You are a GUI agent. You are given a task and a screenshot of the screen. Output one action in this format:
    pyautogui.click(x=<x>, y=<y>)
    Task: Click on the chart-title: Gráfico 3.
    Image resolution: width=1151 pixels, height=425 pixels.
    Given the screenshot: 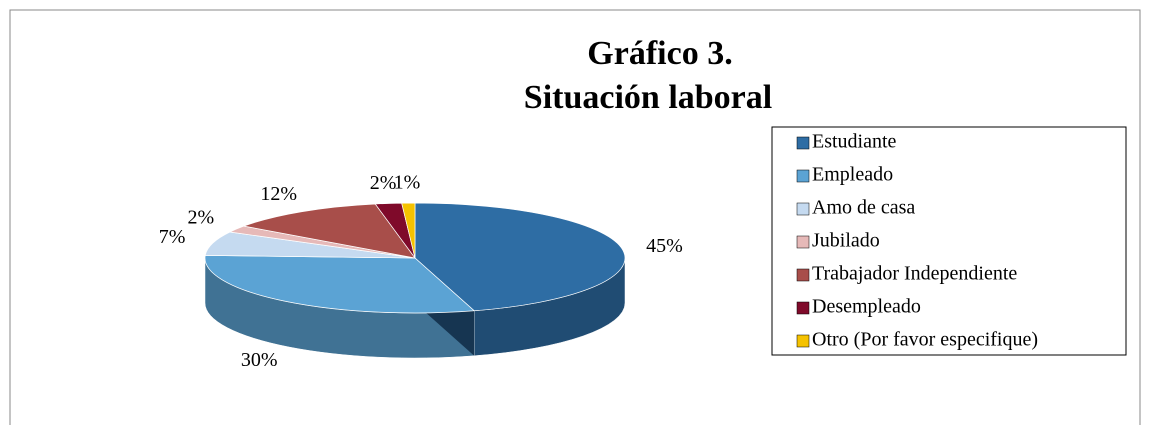 What is the action you would take?
    pyautogui.click(x=659, y=53)
    